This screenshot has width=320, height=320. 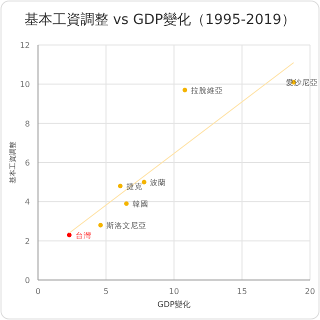 I want to click on x-tick-label: 5, so click(x=106, y=291).